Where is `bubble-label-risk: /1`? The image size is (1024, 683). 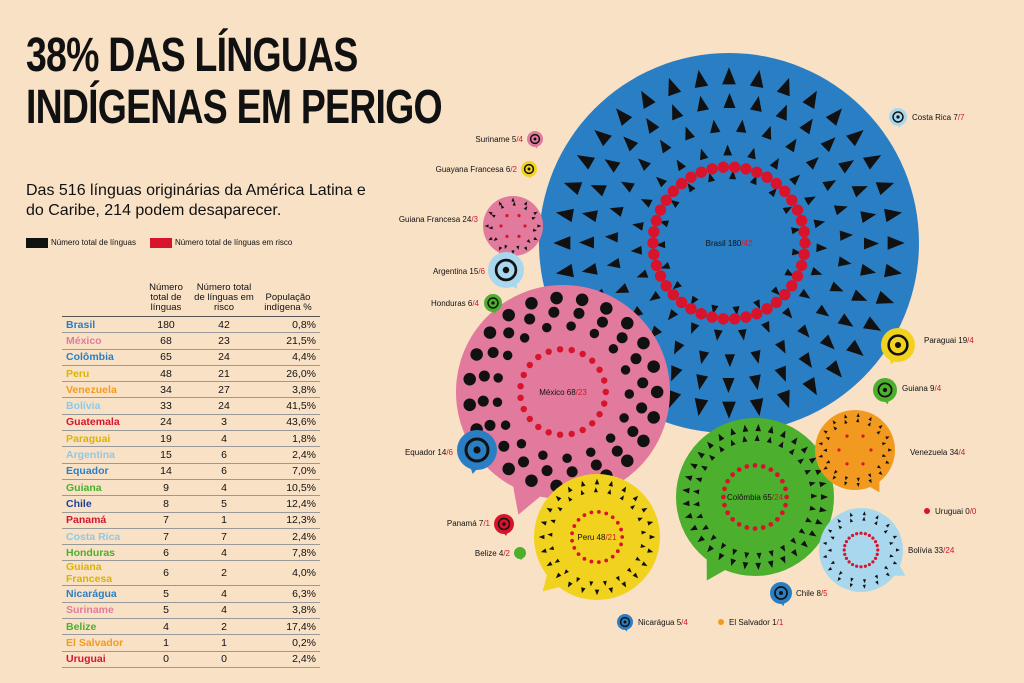
bubble-label-risk: /1 is located at coordinates (486, 523).